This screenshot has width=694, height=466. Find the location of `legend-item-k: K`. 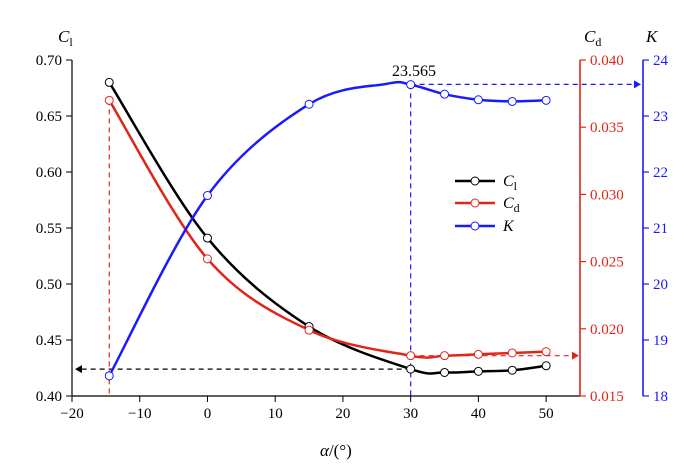

legend-item-k: K is located at coordinates (485, 226).